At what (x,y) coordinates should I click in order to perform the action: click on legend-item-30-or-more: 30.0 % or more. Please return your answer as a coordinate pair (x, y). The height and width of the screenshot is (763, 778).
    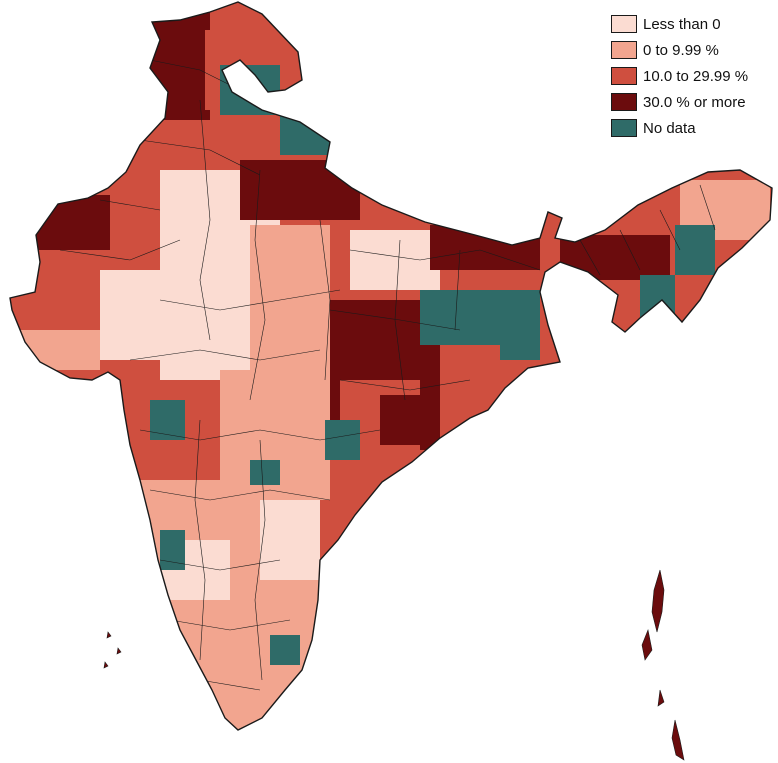
    Looking at the image, I should click on (679, 102).